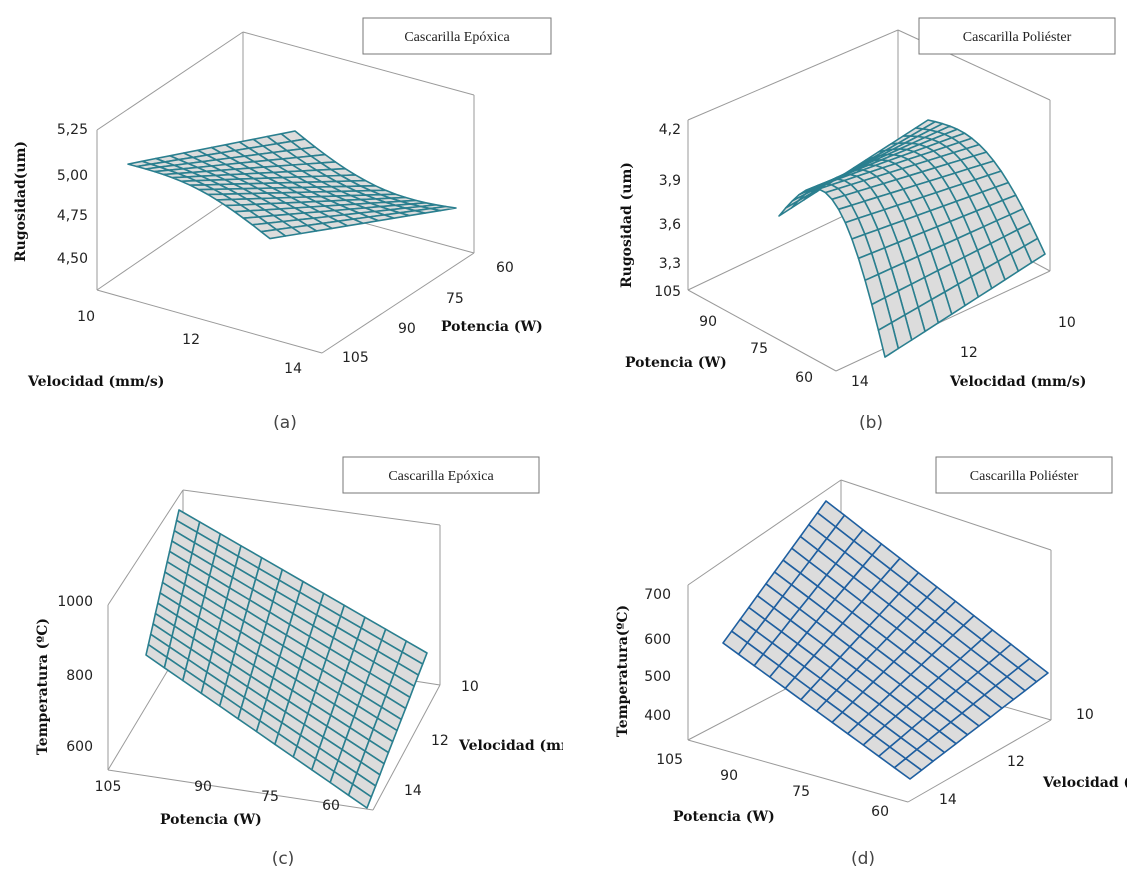 The image size is (1127, 870). Describe the element at coordinates (72, 130) in the screenshot. I see `chart-a-ztick: 5,25` at that location.